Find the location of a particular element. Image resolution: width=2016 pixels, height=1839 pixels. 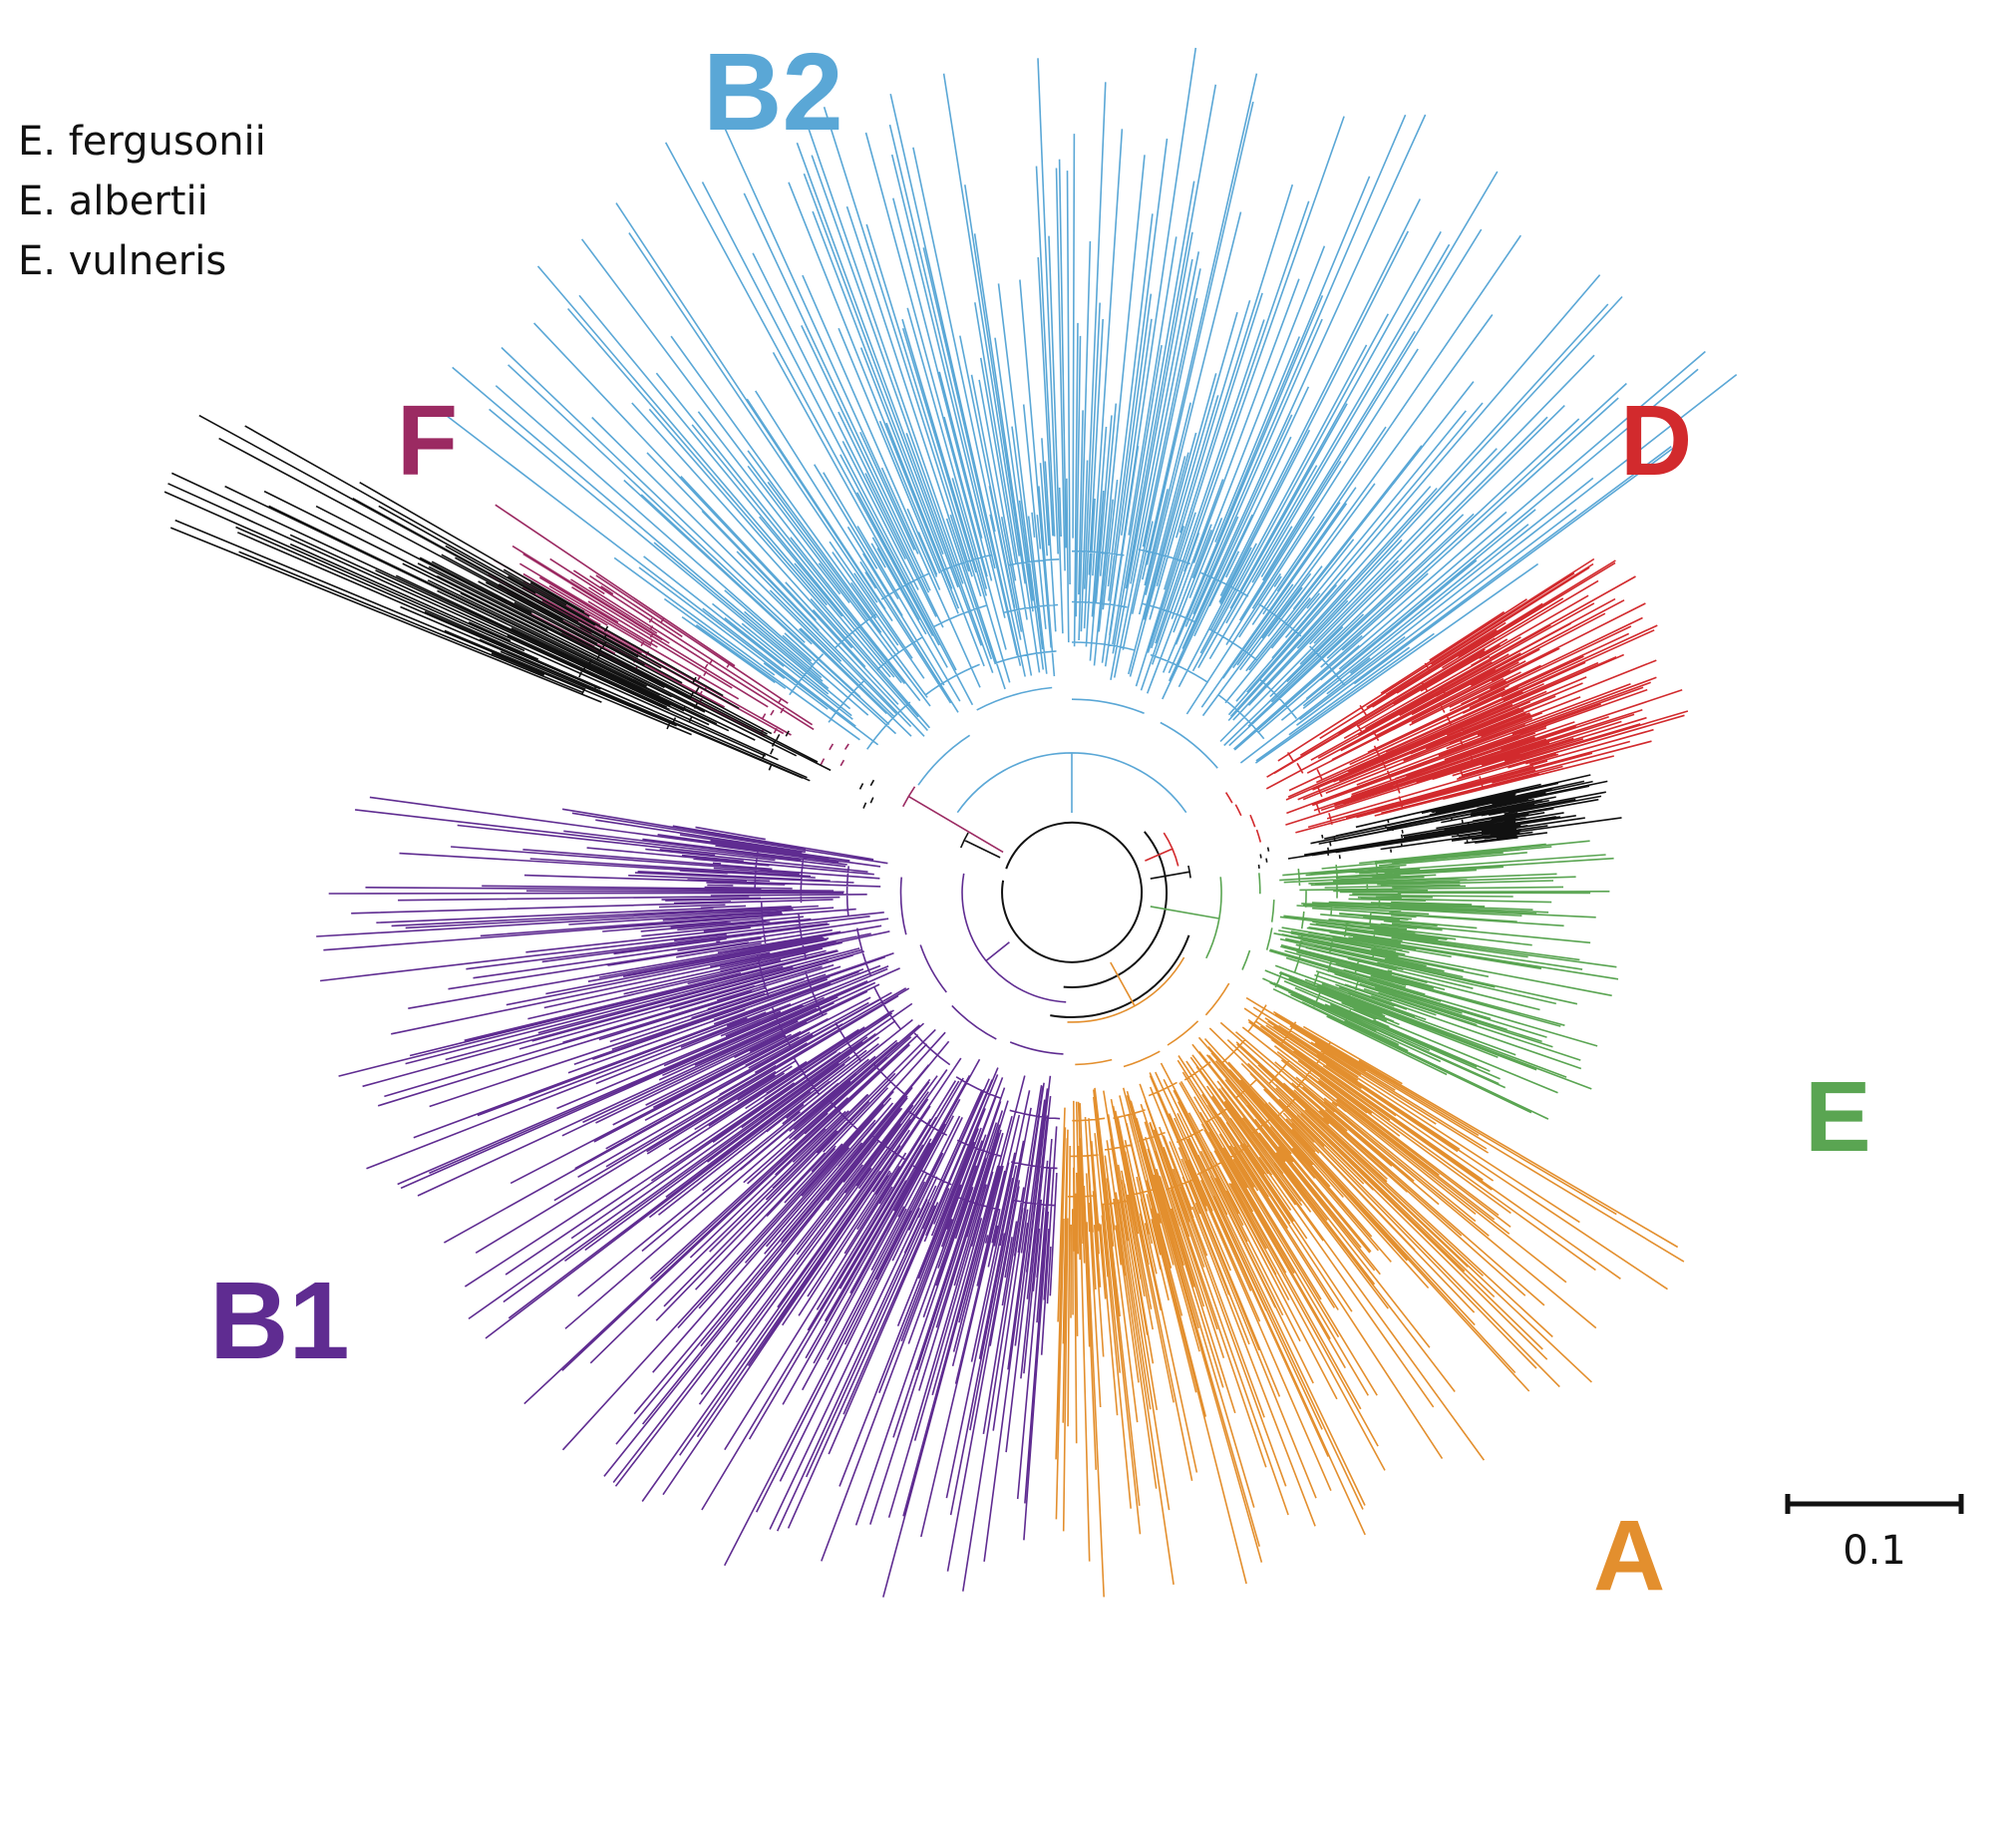

clade-e-branches is located at coordinates (1384, 980).